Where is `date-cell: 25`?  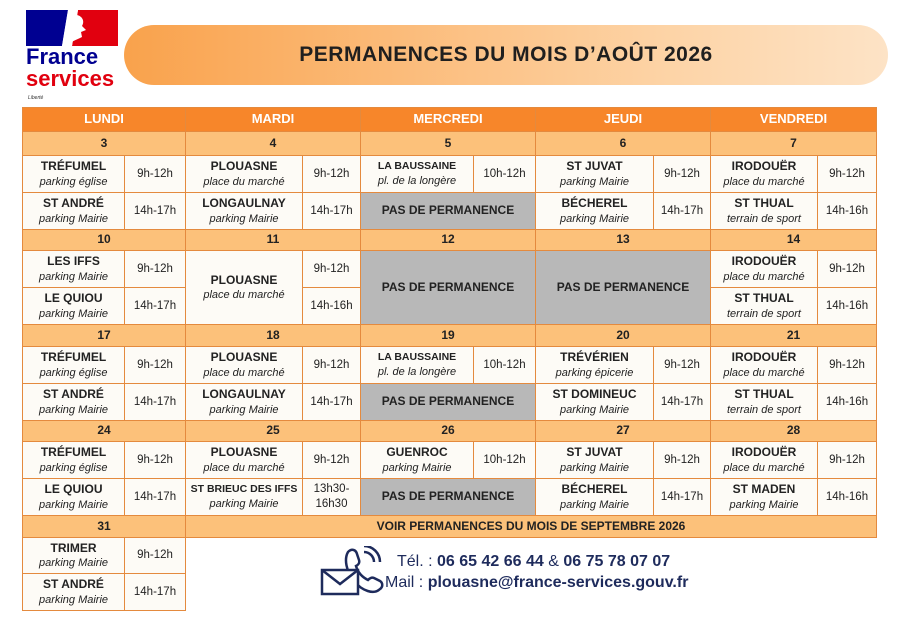 date-cell: 25 is located at coordinates (273, 431).